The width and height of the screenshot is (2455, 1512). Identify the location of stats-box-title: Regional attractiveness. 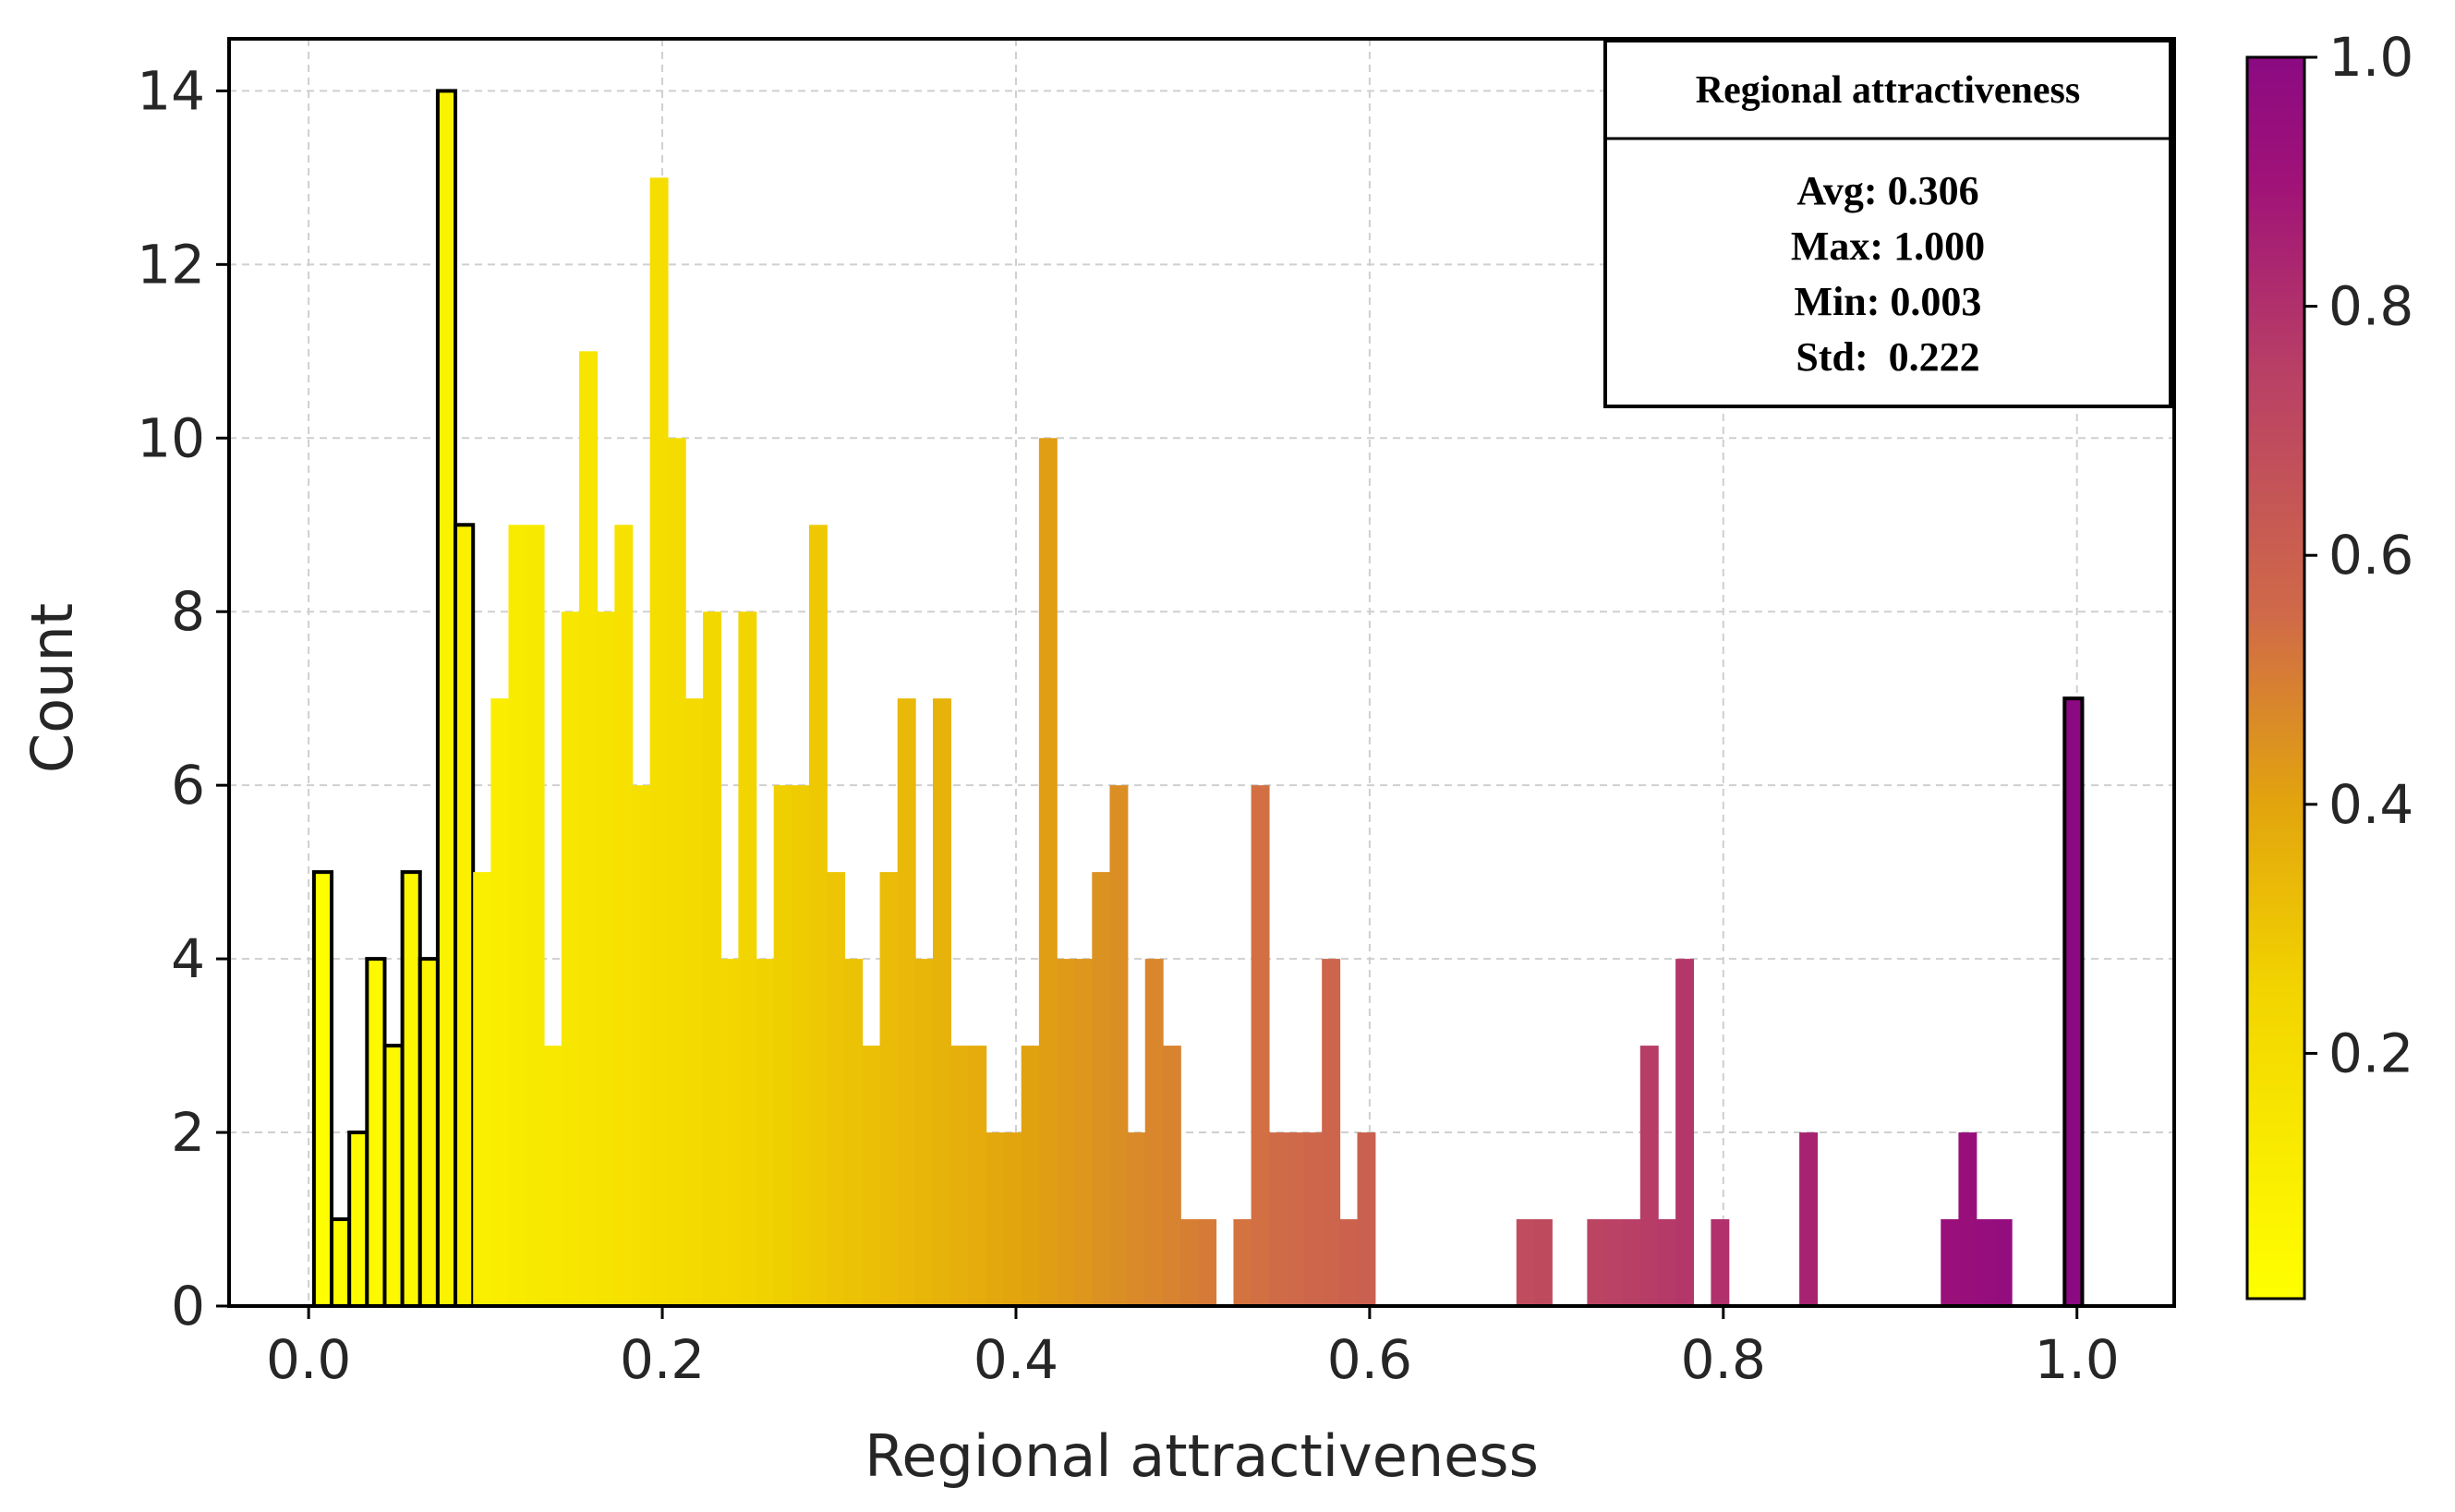
(1888, 90).